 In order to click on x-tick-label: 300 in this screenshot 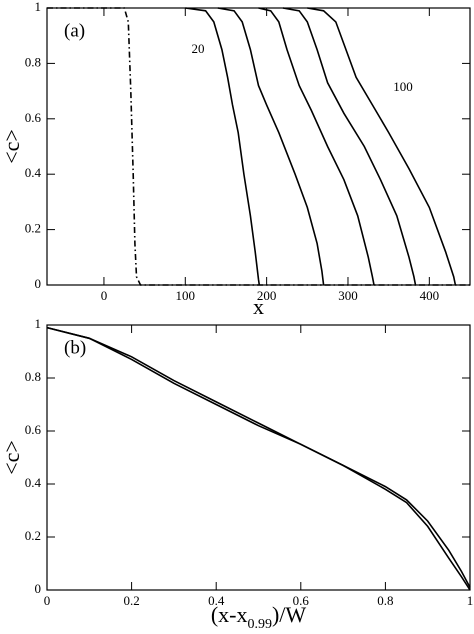, I will do `click(348, 295)`.